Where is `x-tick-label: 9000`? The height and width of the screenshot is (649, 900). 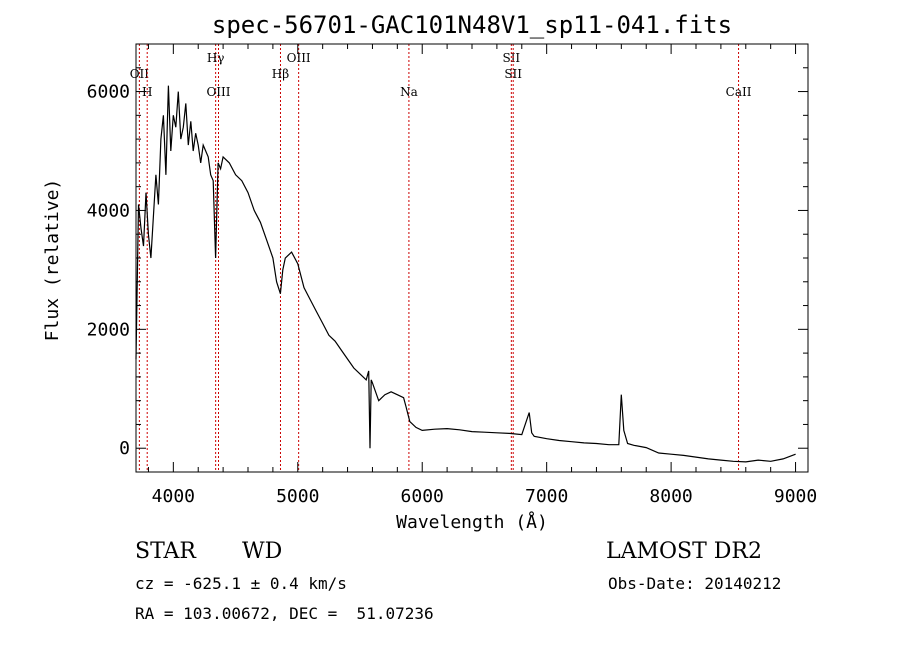
x-tick-label: 9000 is located at coordinates (795, 496).